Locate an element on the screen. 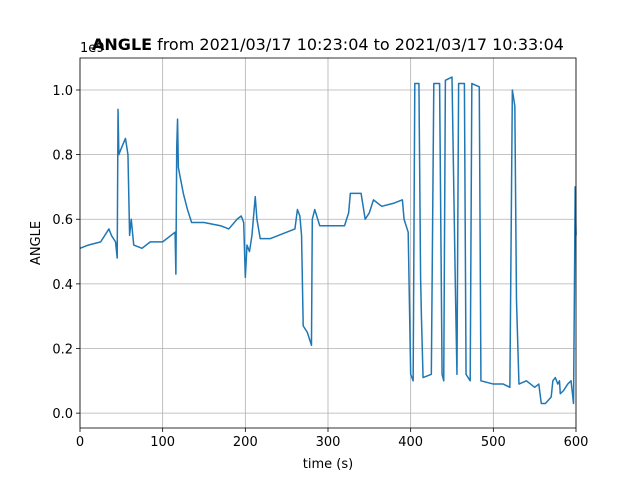  y-tick-label: 0.2 is located at coordinates (62, 350).